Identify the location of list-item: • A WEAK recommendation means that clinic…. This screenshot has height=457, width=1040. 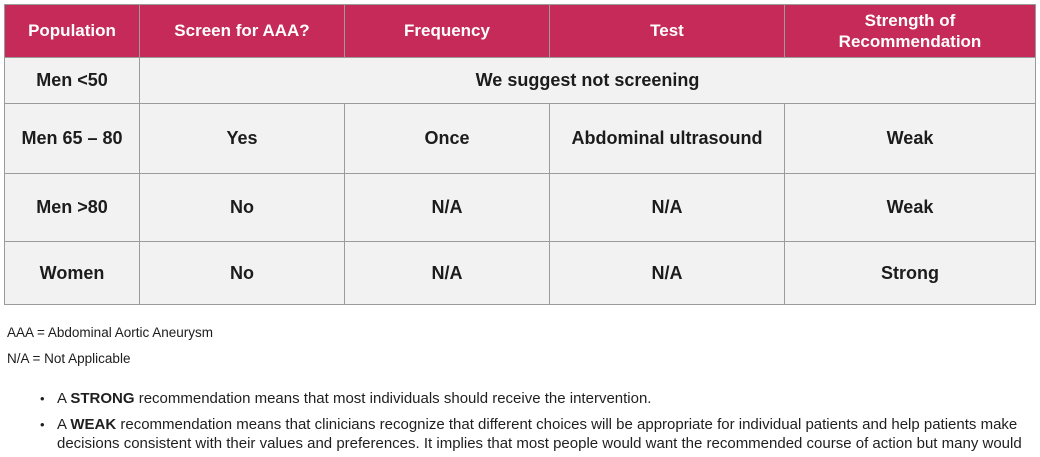
(532, 436).